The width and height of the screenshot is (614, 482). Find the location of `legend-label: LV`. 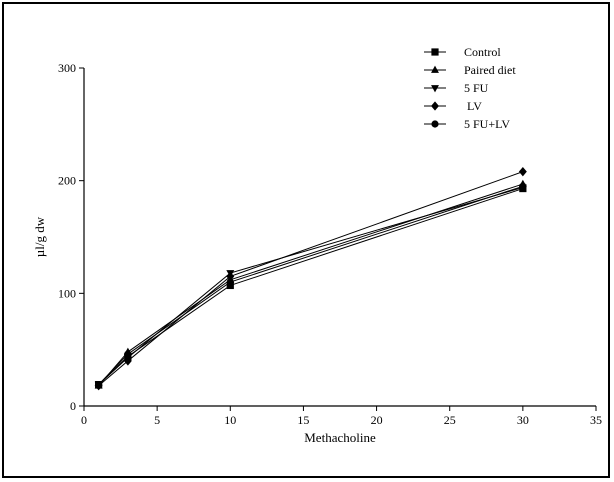

legend-label: LV is located at coordinates (473, 106).